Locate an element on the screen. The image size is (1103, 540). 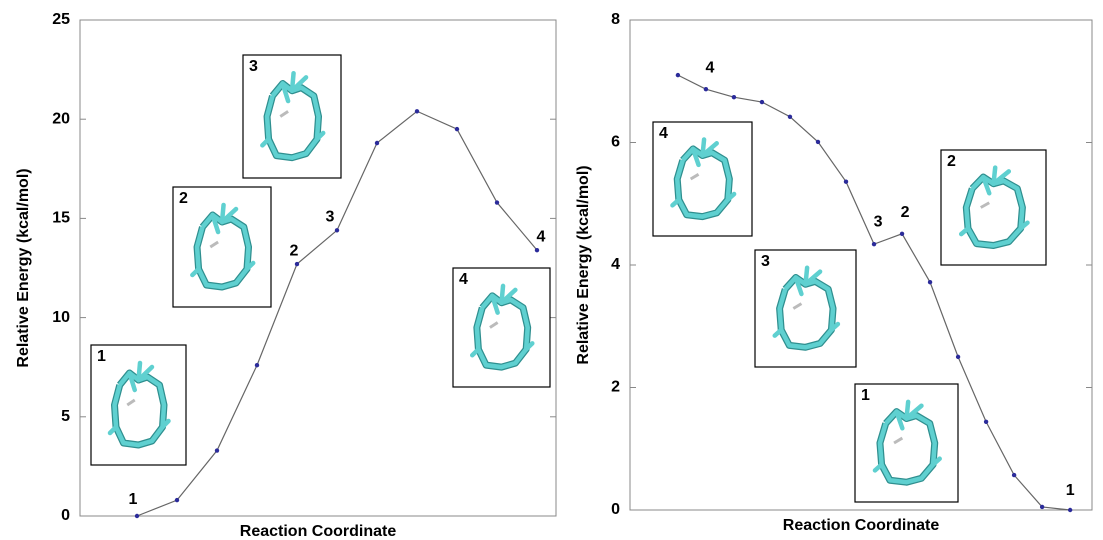
y-tick-label: 25 is located at coordinates (61, 19).